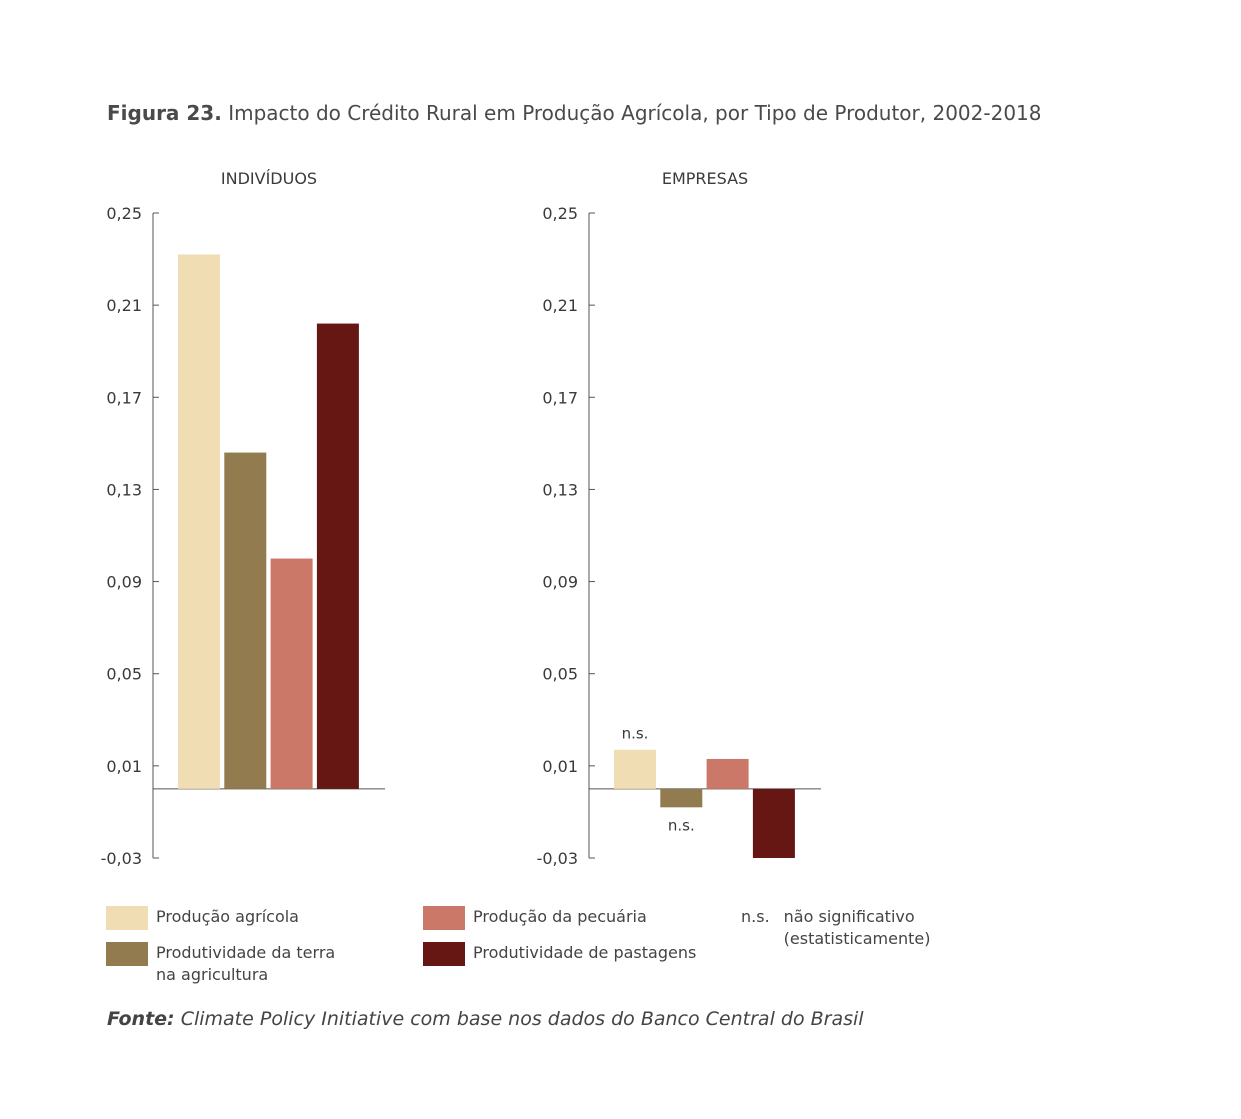  Describe the element at coordinates (124, 397) in the screenshot. I see `chart-individuos-y-tick-label: 0,17` at that location.